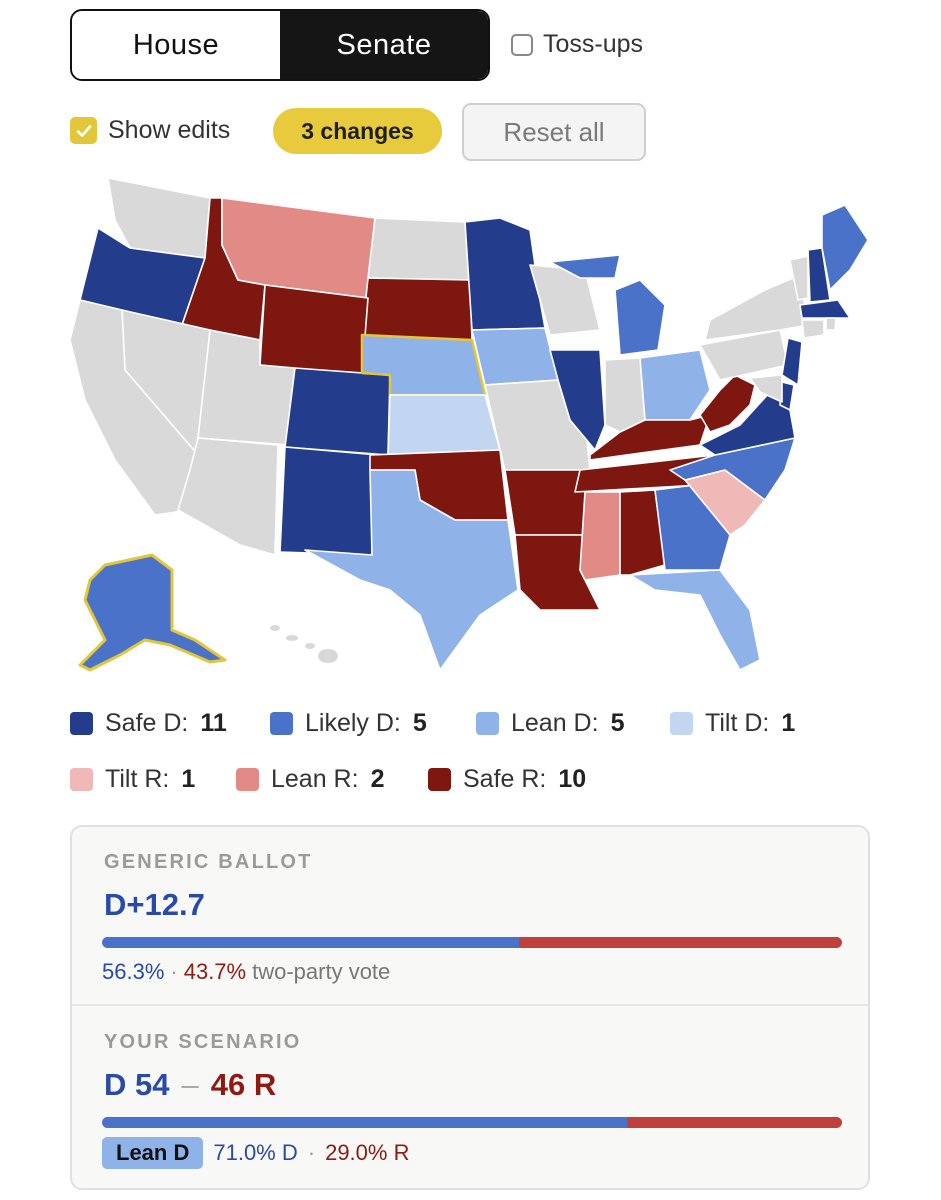 The height and width of the screenshot is (1200, 941). Describe the element at coordinates (572, 779) in the screenshot. I see `legend-count: 10` at that location.